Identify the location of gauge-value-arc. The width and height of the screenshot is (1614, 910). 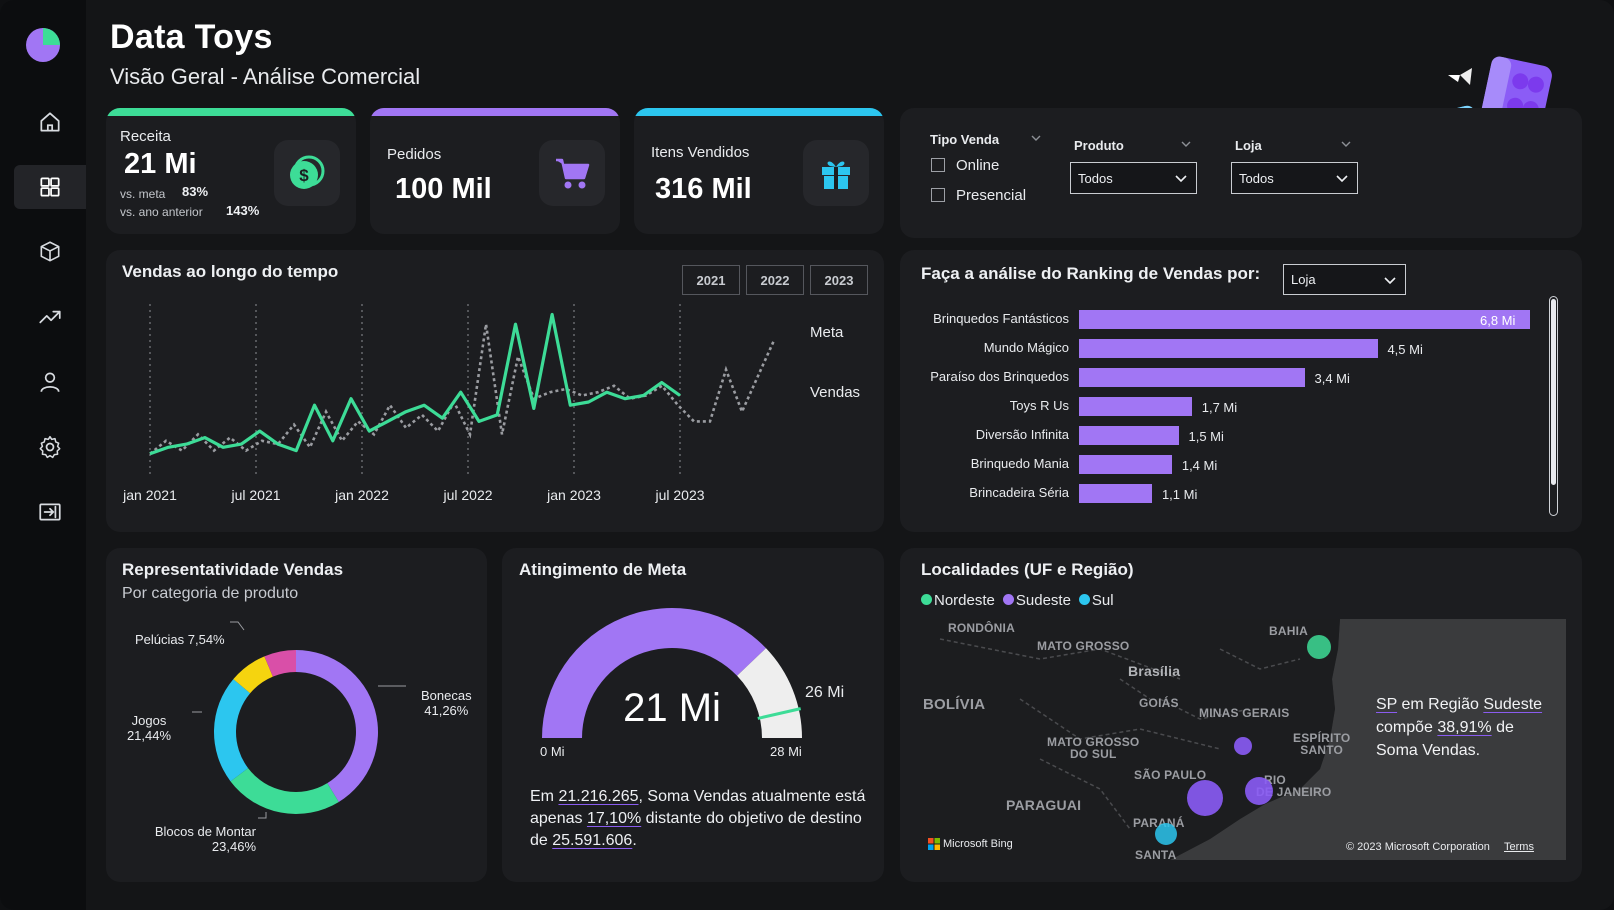
(654, 673).